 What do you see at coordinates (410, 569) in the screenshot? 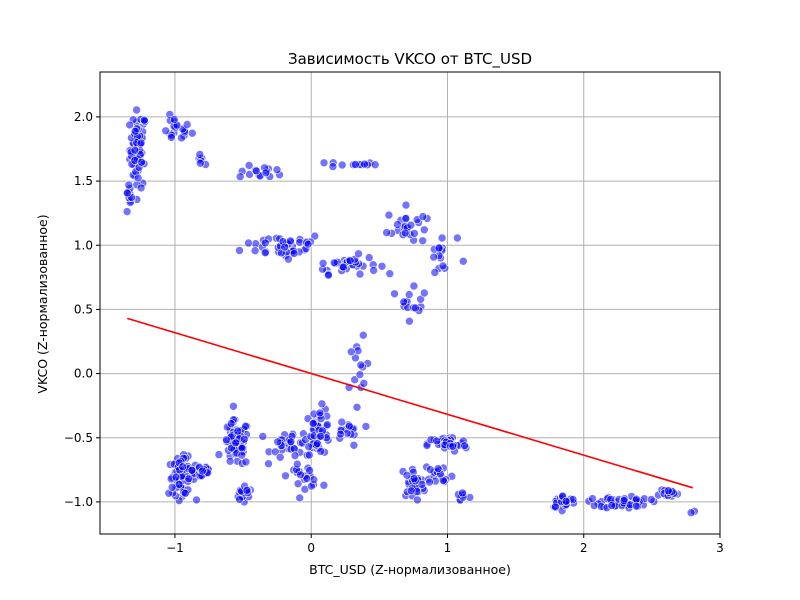
I see `x-axis-label: BTC_USD (Z-нормализованное)` at bounding box center [410, 569].